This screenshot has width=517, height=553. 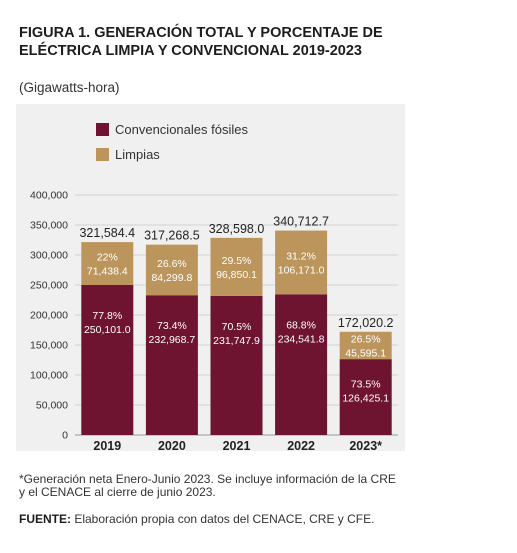 What do you see at coordinates (49, 316) in the screenshot?
I see `y-tick-label: 200,000` at bounding box center [49, 316].